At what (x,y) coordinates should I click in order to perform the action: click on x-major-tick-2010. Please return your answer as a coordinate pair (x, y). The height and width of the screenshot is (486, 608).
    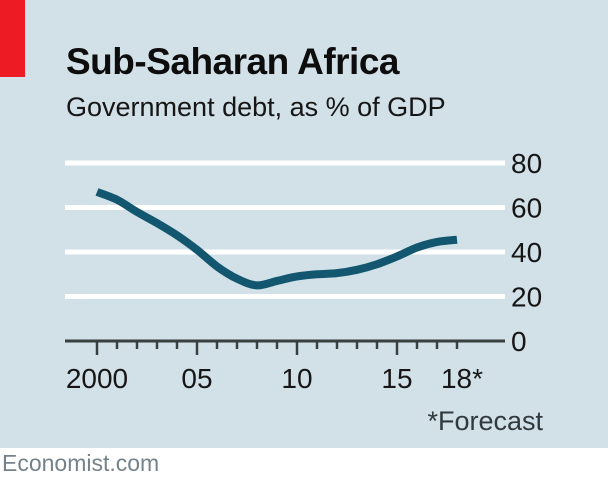
    Looking at the image, I should click on (297, 348).